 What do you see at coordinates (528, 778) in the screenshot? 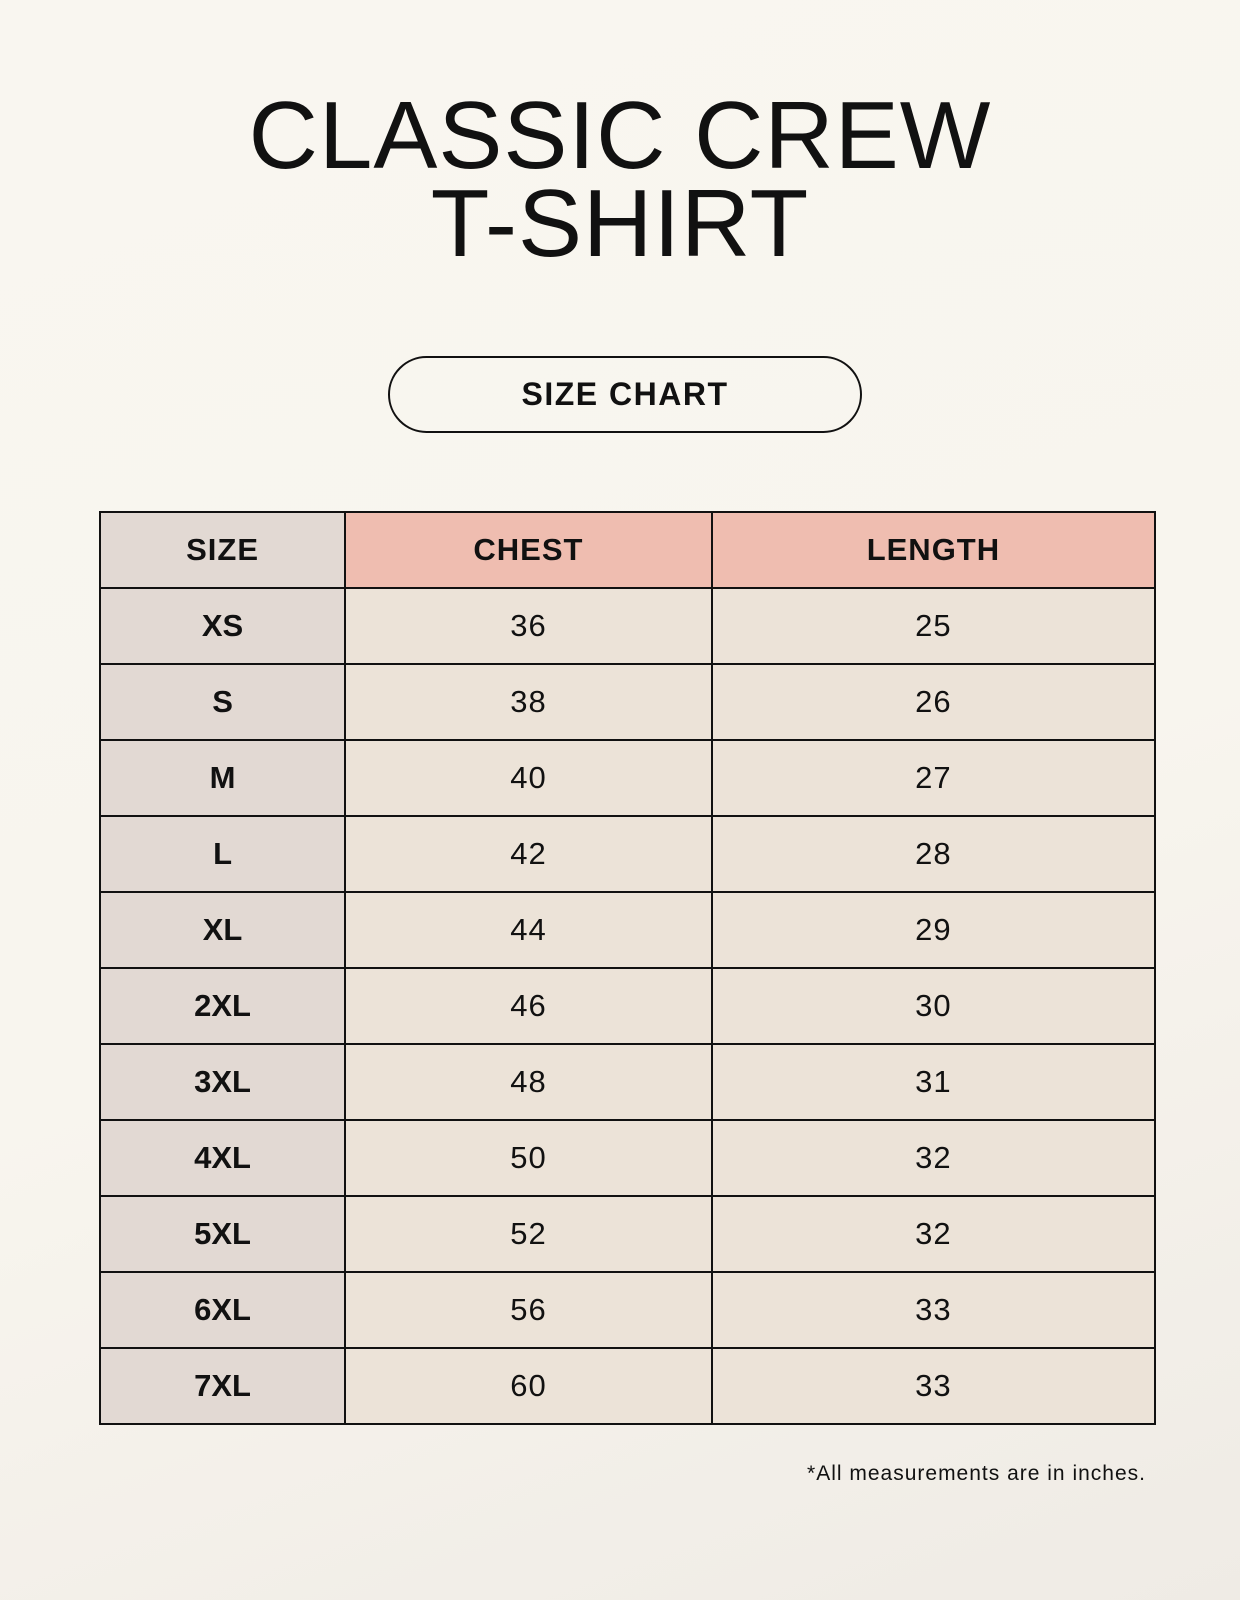
I see `cell-chest: 40` at bounding box center [528, 778].